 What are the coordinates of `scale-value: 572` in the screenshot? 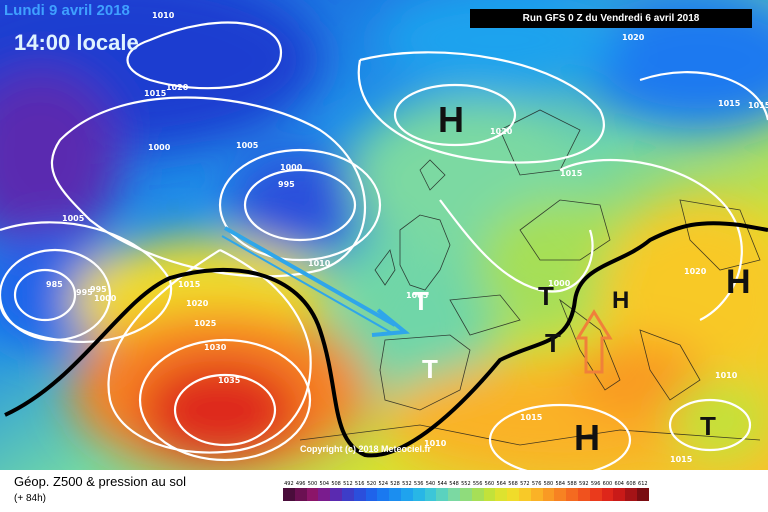 It's located at (525, 484).